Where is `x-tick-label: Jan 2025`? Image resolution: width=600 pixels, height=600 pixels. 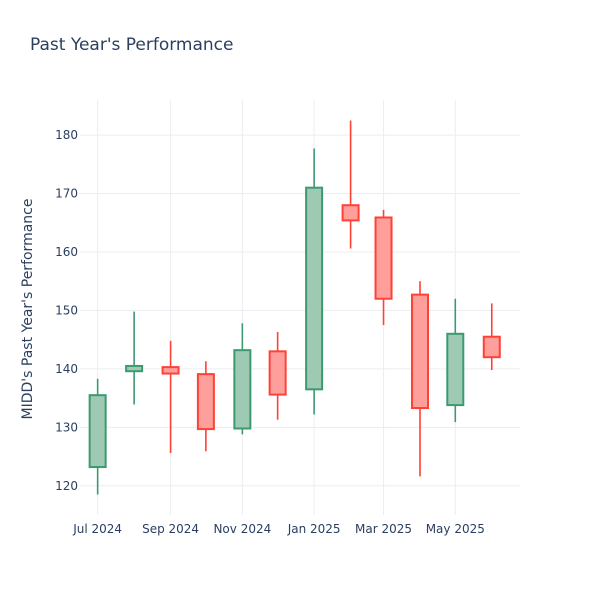
x-tick-label: Jan 2025 is located at coordinates (314, 529).